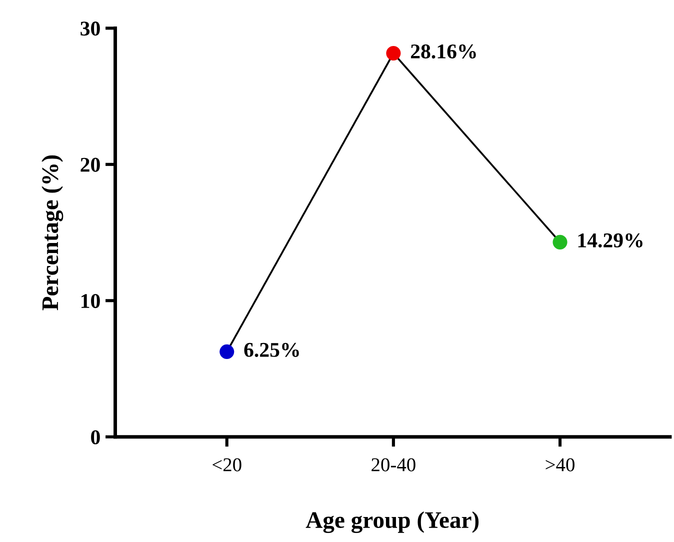 The width and height of the screenshot is (674, 542). What do you see at coordinates (392, 522) in the screenshot?
I see `x-axis-title: Age group (Year)` at bounding box center [392, 522].